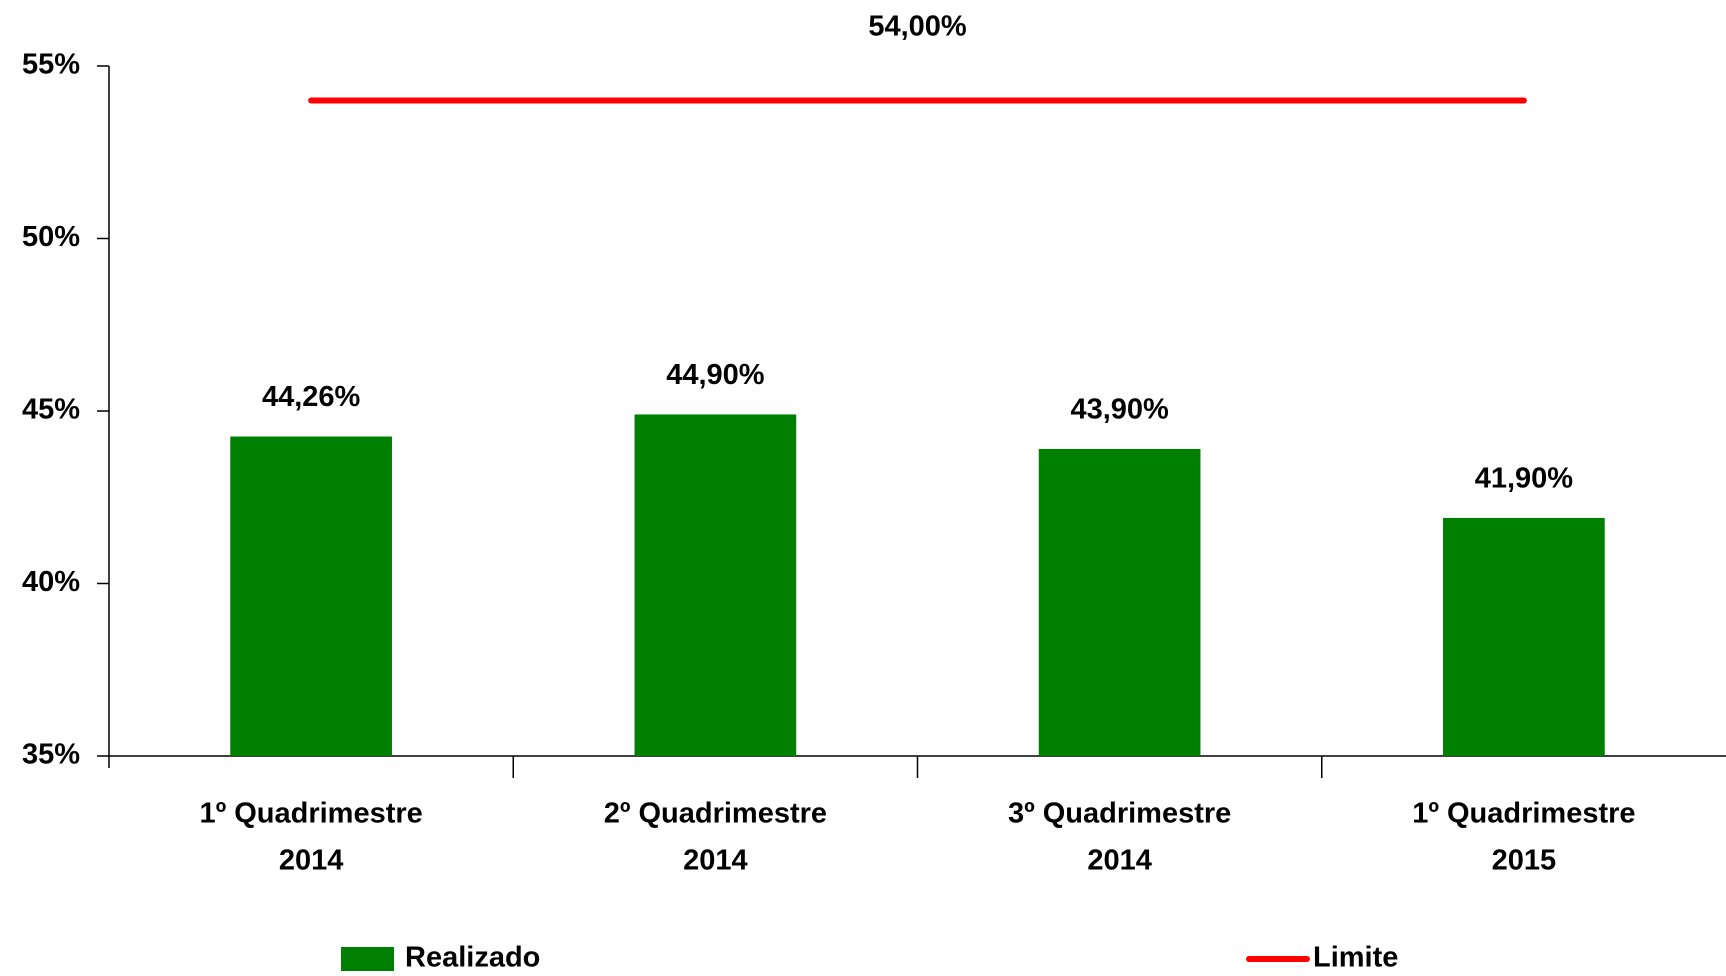  I want to click on x-tick-label: 2015, so click(1524, 861).